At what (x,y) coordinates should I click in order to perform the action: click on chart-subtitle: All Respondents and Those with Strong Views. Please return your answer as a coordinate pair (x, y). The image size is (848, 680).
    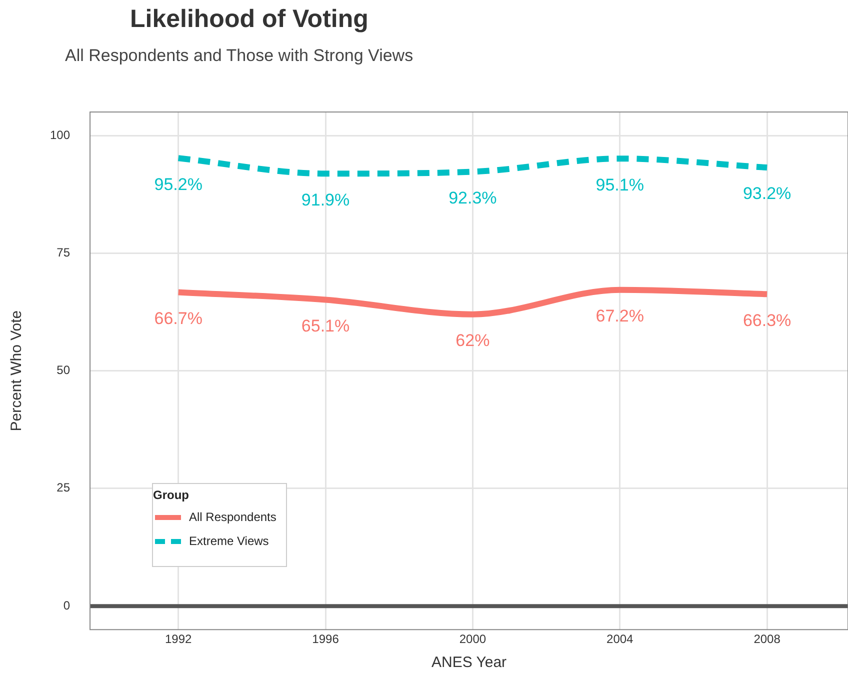
    Looking at the image, I should click on (239, 56).